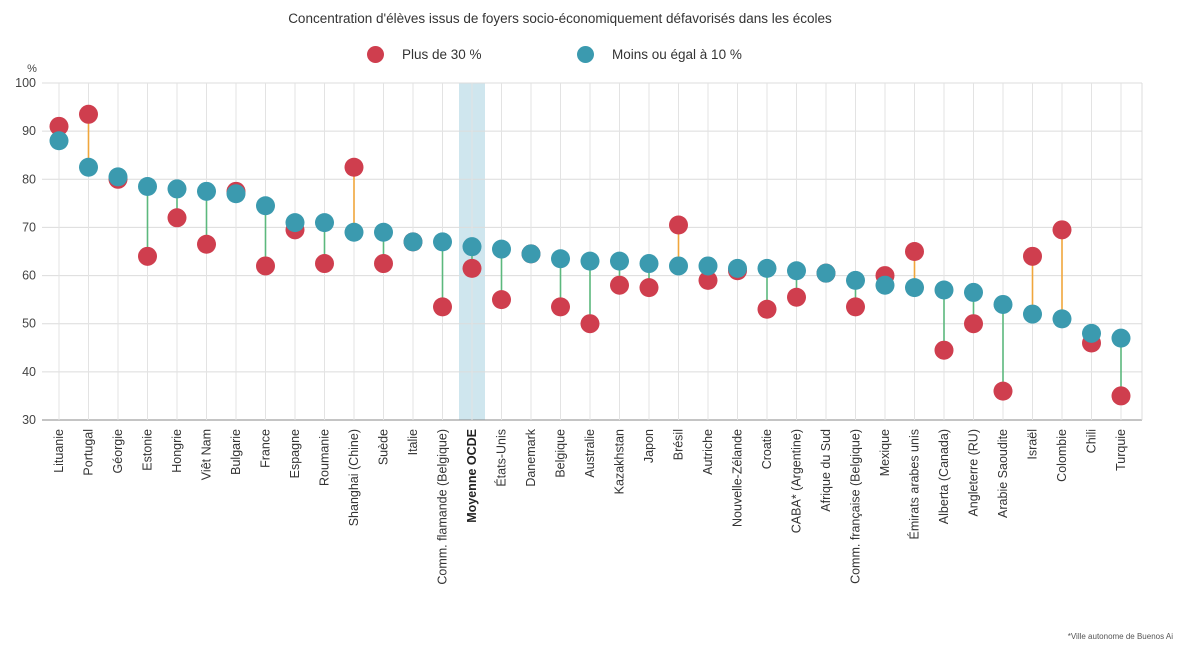 Image resolution: width=1179 pixels, height=647 pixels. Describe the element at coordinates (472, 476) in the screenshot. I see `x-tick-label: Moyenne OCDE` at that location.